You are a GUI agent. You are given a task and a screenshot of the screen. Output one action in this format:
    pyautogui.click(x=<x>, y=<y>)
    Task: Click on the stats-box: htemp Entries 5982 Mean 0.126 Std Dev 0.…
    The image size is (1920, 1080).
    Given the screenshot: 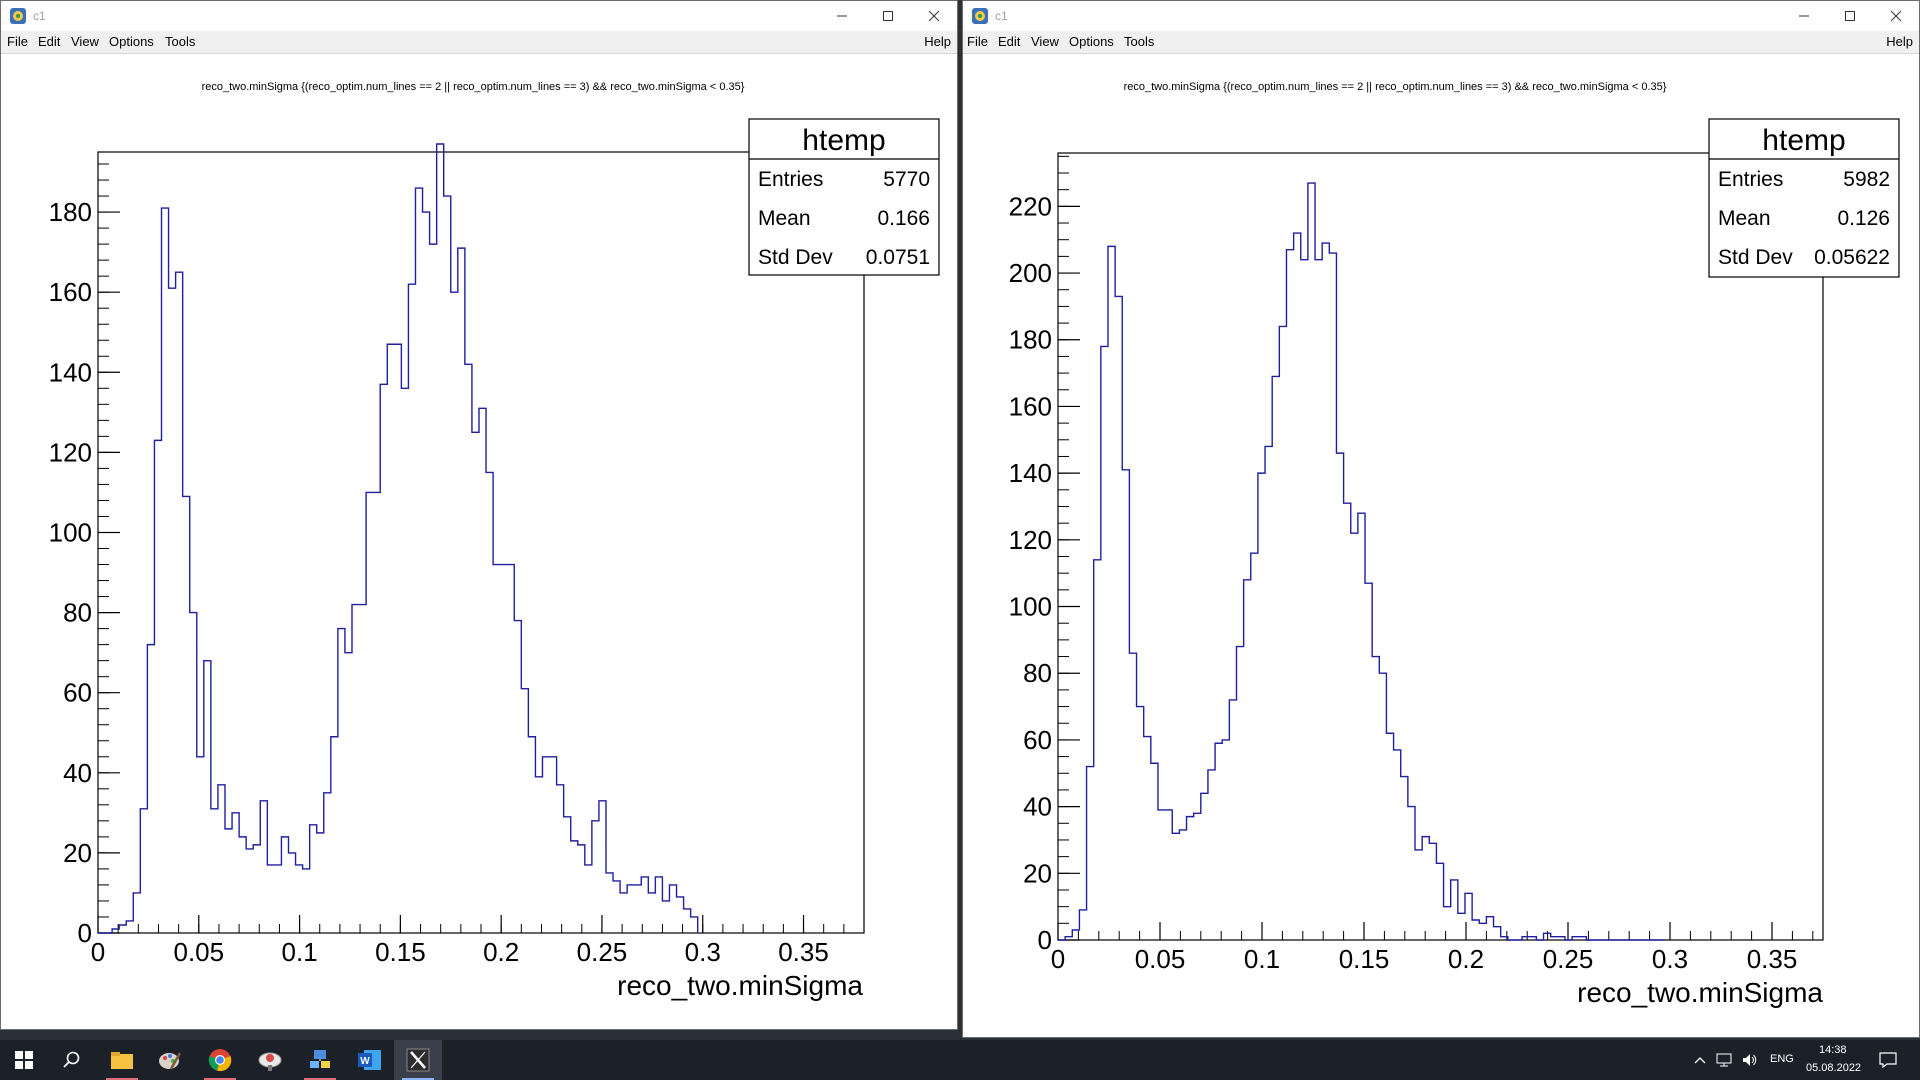 What is the action you would take?
    pyautogui.click(x=1804, y=198)
    